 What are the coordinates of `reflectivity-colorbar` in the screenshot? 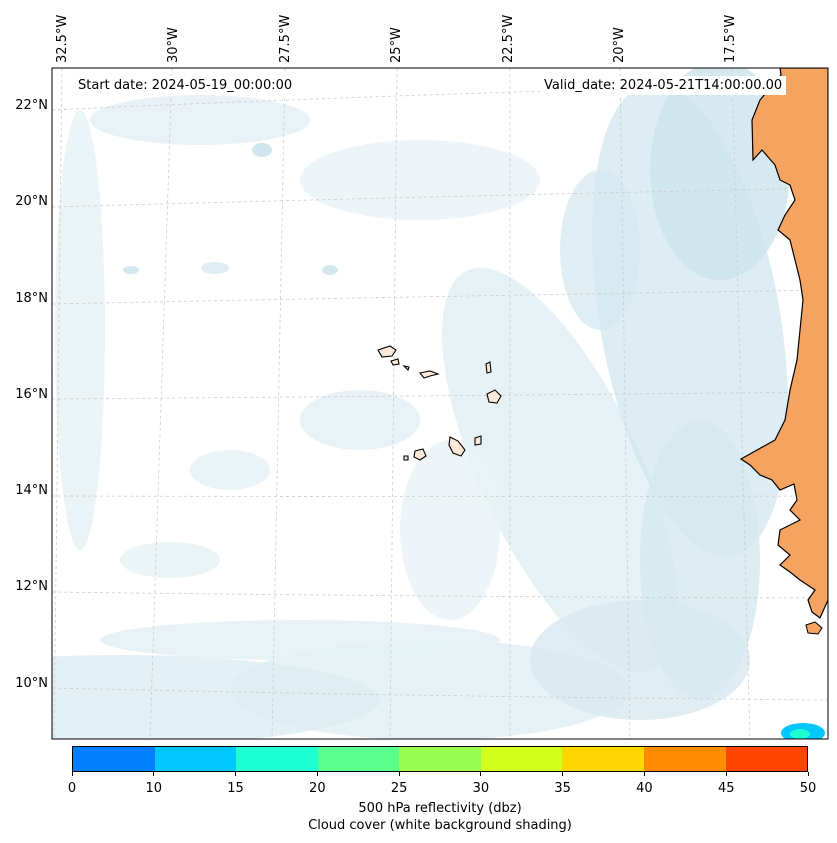 It's located at (440, 759).